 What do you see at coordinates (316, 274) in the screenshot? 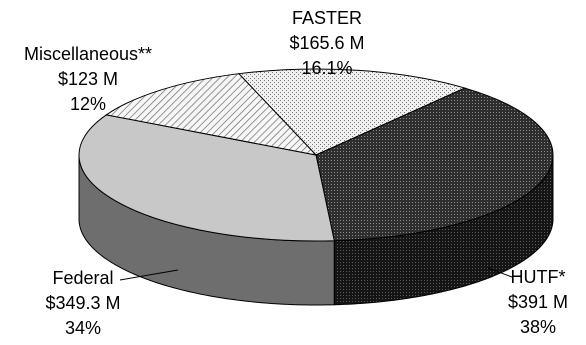
I see `label-leader-lines` at bounding box center [316, 274].